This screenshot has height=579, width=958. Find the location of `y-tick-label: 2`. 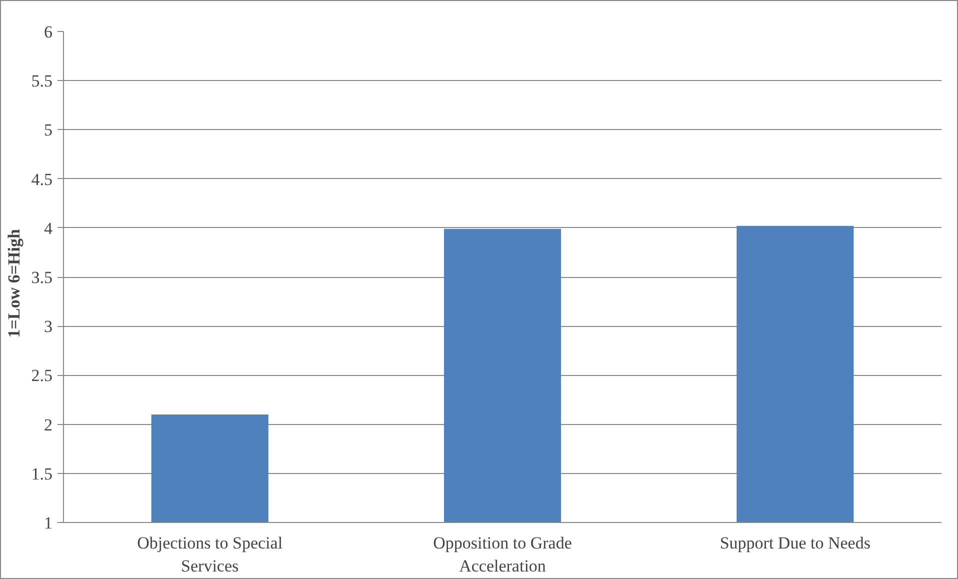

y-tick-label: 2 is located at coordinates (48, 424).